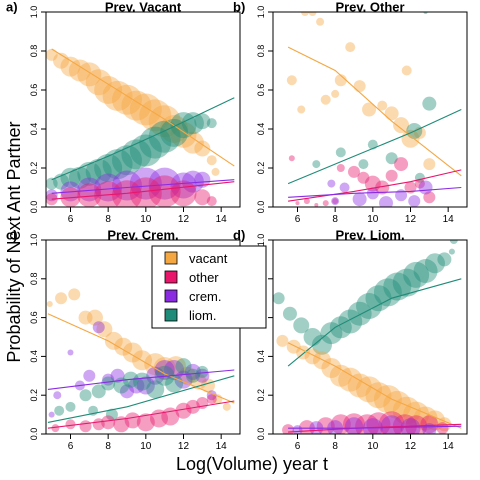  I want to click on y-tick-label: 0.8, so click(34, 279).